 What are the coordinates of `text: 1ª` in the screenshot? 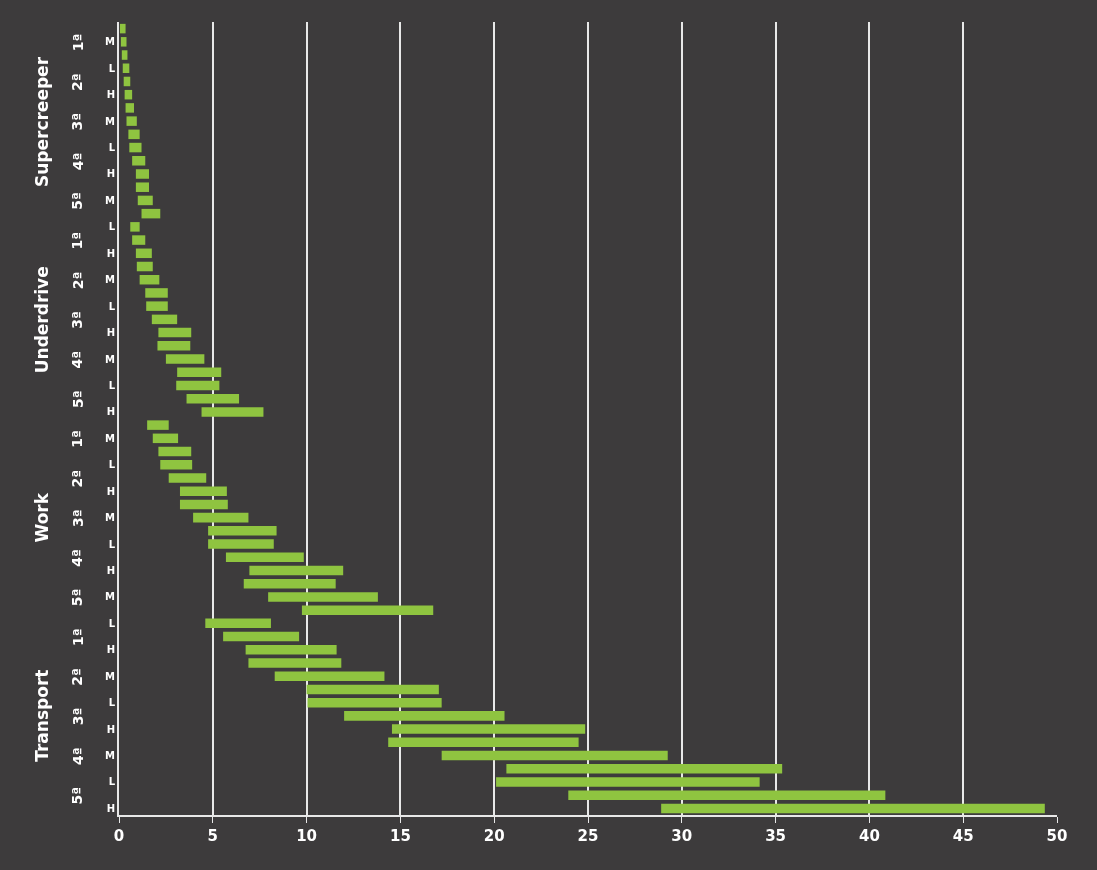 It's located at (77, 637).